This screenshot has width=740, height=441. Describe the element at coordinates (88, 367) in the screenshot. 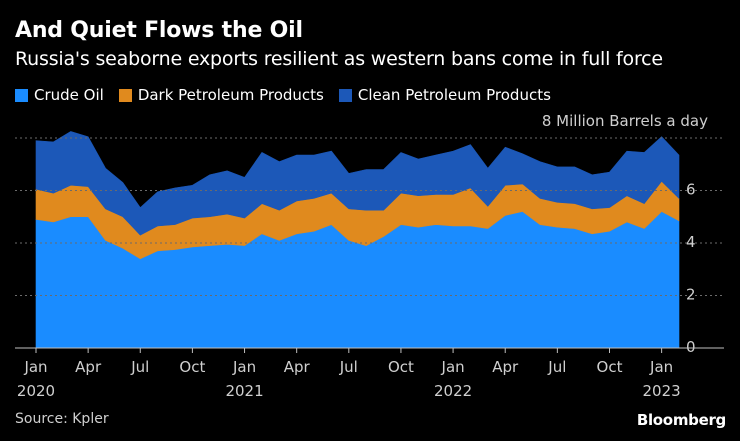

I see `x-tick-label-apr-3: Apr` at that location.